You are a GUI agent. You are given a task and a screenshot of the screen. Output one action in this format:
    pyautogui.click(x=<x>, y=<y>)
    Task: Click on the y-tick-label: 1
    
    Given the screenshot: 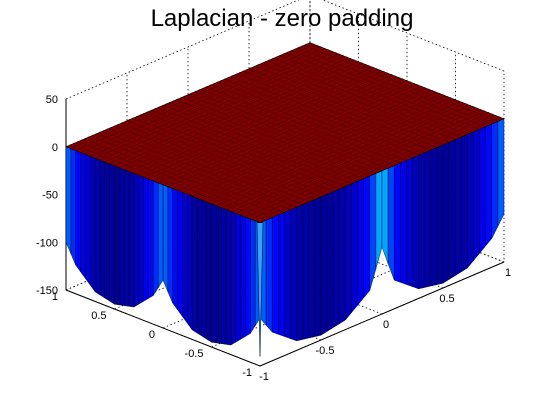 What is the action you would take?
    pyautogui.click(x=55, y=297)
    